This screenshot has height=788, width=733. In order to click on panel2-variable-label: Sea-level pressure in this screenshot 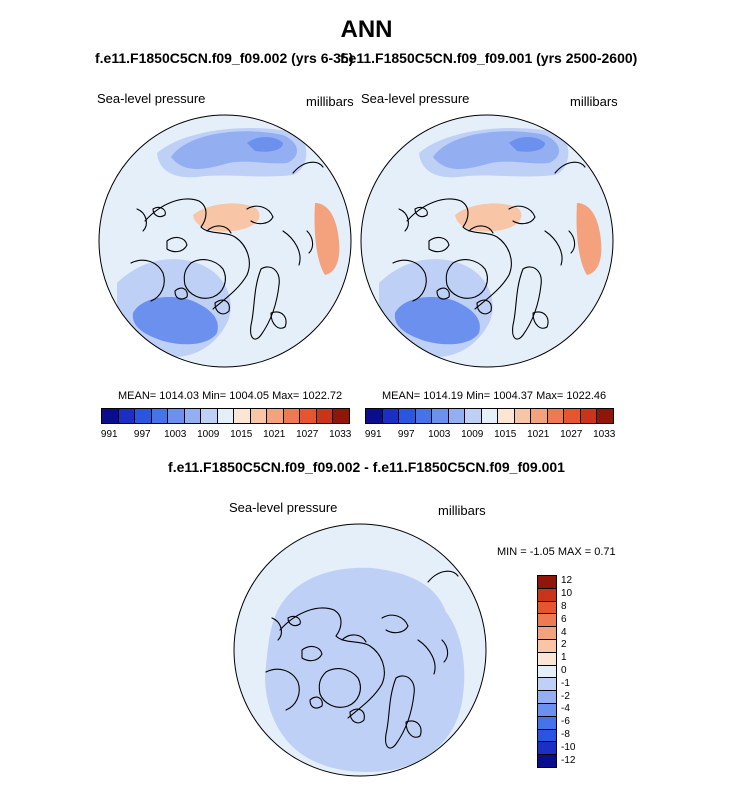, I will do `click(415, 98)`.